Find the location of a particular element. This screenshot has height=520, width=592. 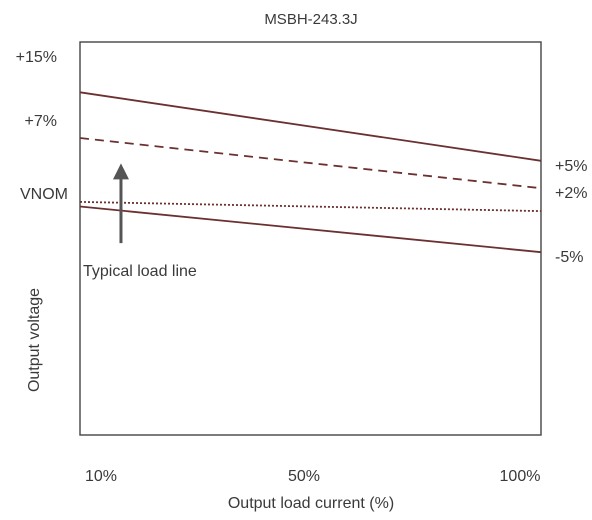

annotation-layer: Typical load line is located at coordinates (140, 221).